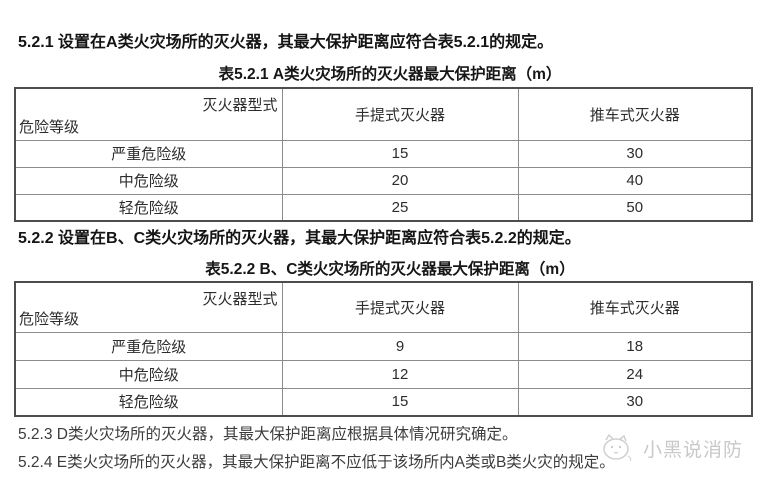 Image resolution: width=780 pixels, height=483 pixels. I want to click on table-2-header-portable: 手提式灭火器, so click(400, 307).